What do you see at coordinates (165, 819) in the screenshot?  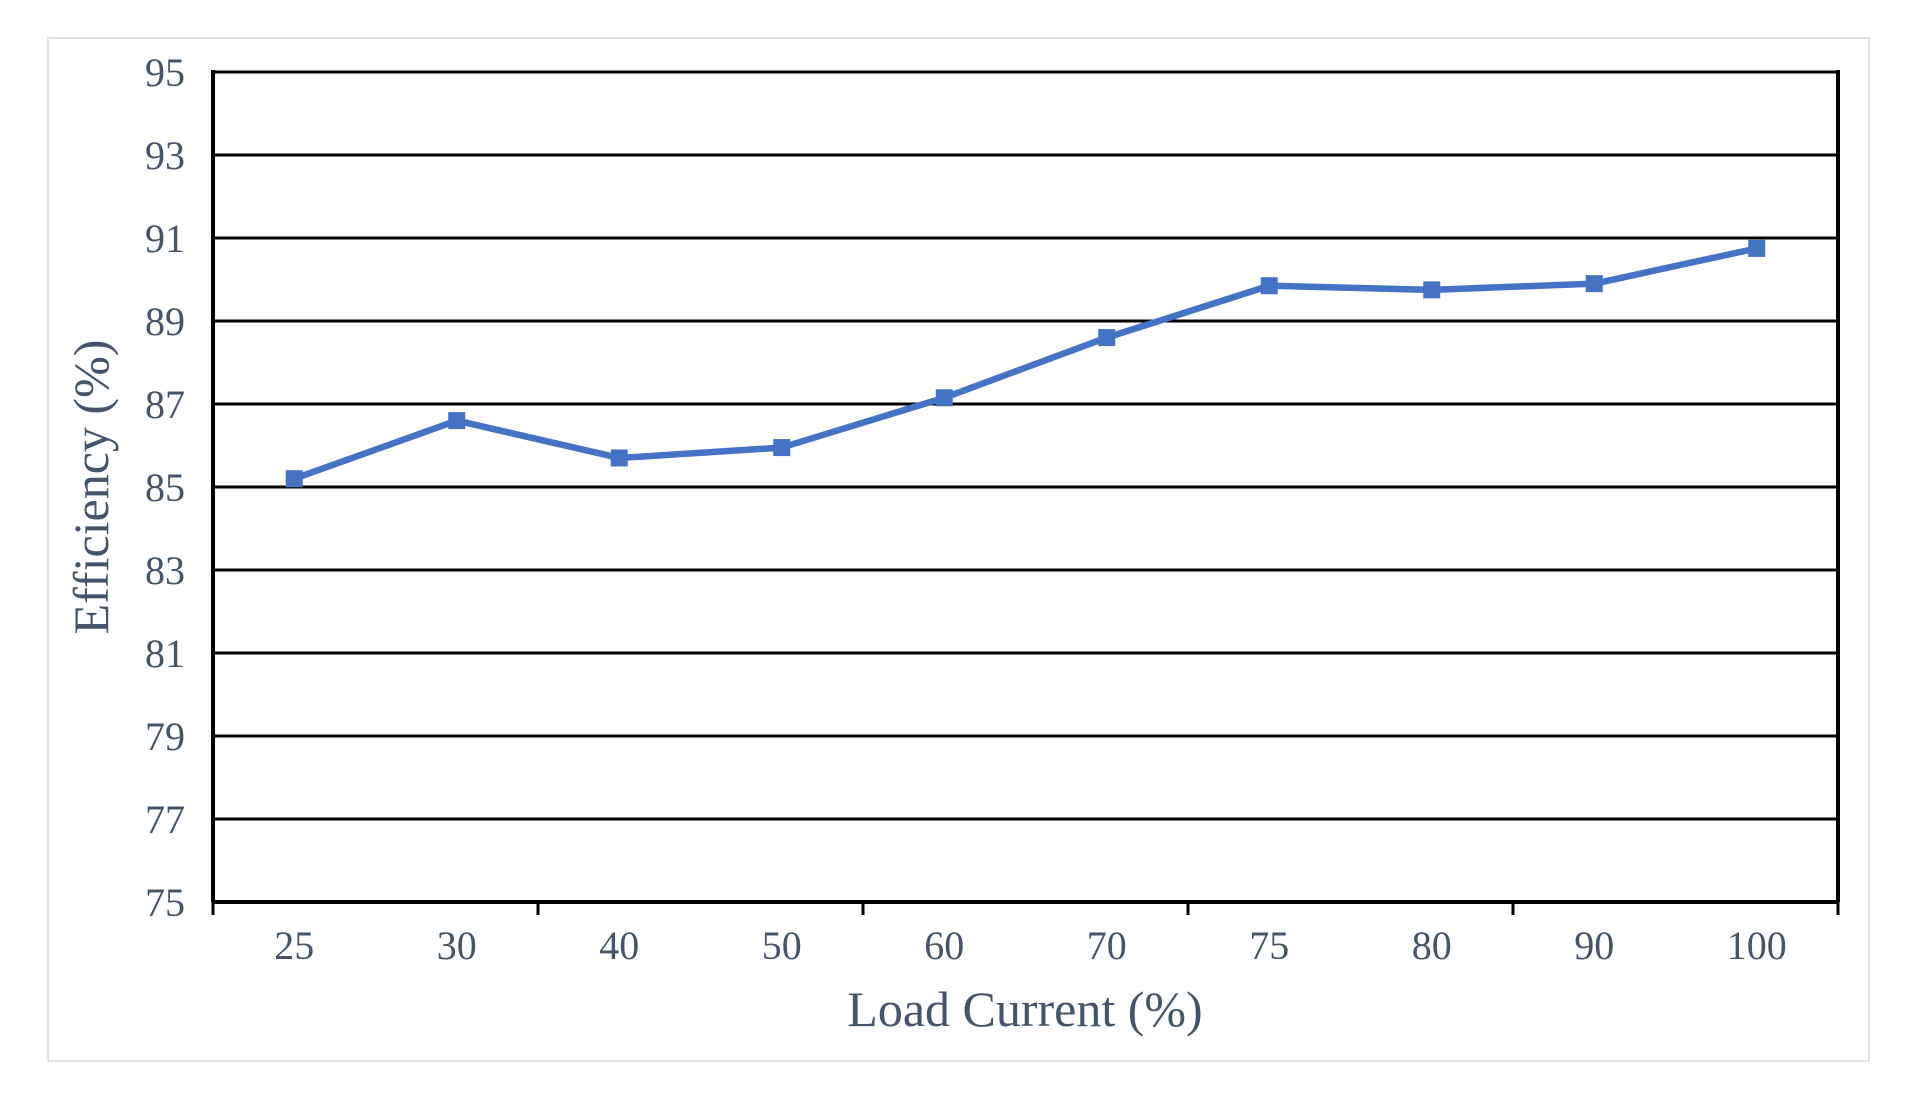 I see `y-axis-tick-label: 77` at bounding box center [165, 819].